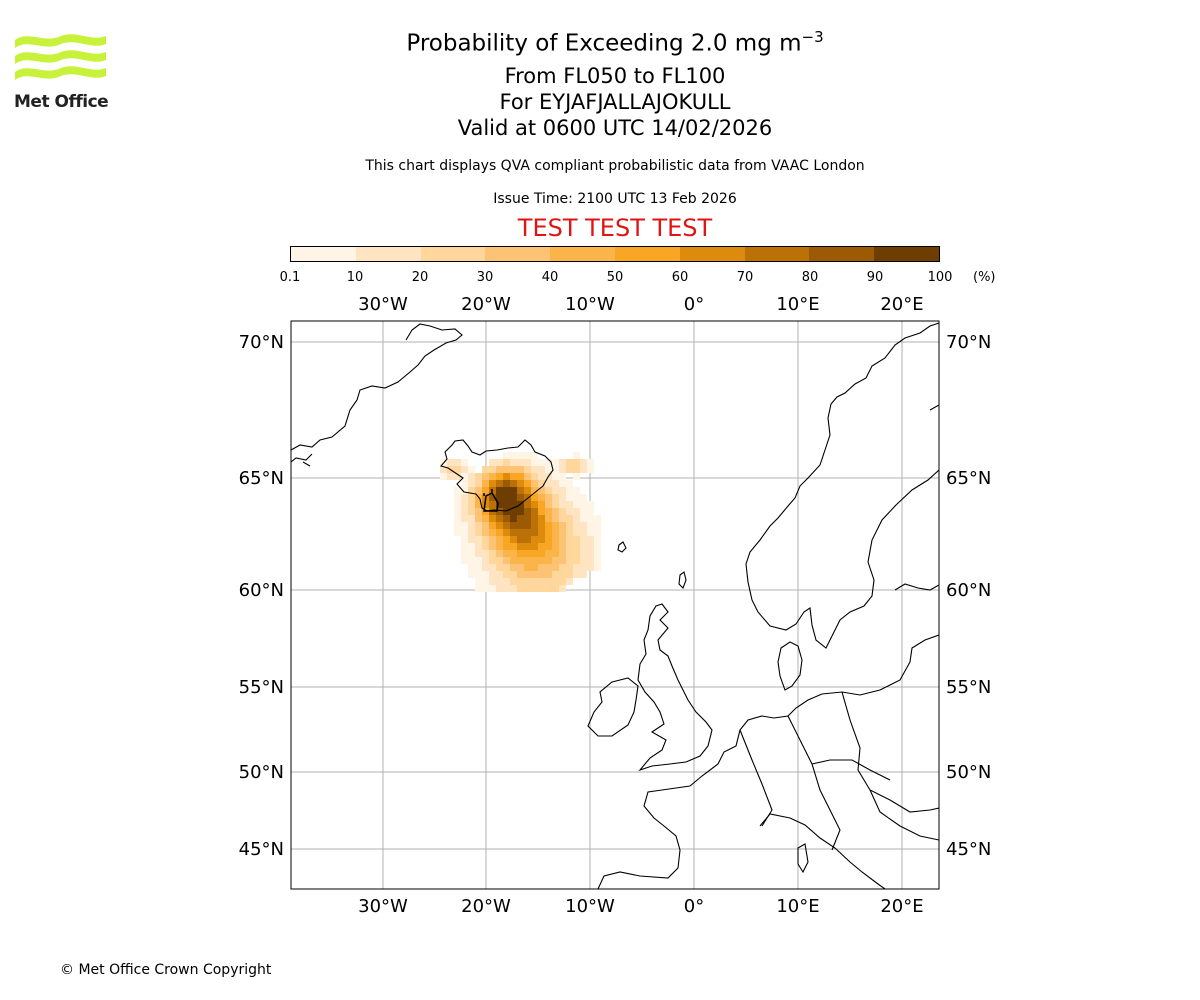 This screenshot has height=1000, width=1200. What do you see at coordinates (60, 57) in the screenshot?
I see `met-office-waves-icon` at bounding box center [60, 57].